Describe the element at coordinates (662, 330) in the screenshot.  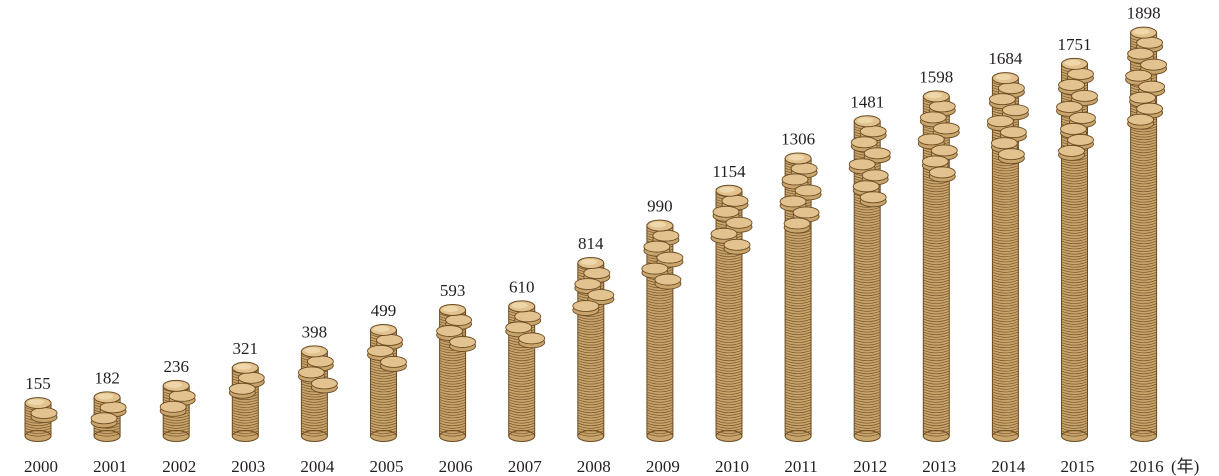
I see `coin-stack-2009` at that location.